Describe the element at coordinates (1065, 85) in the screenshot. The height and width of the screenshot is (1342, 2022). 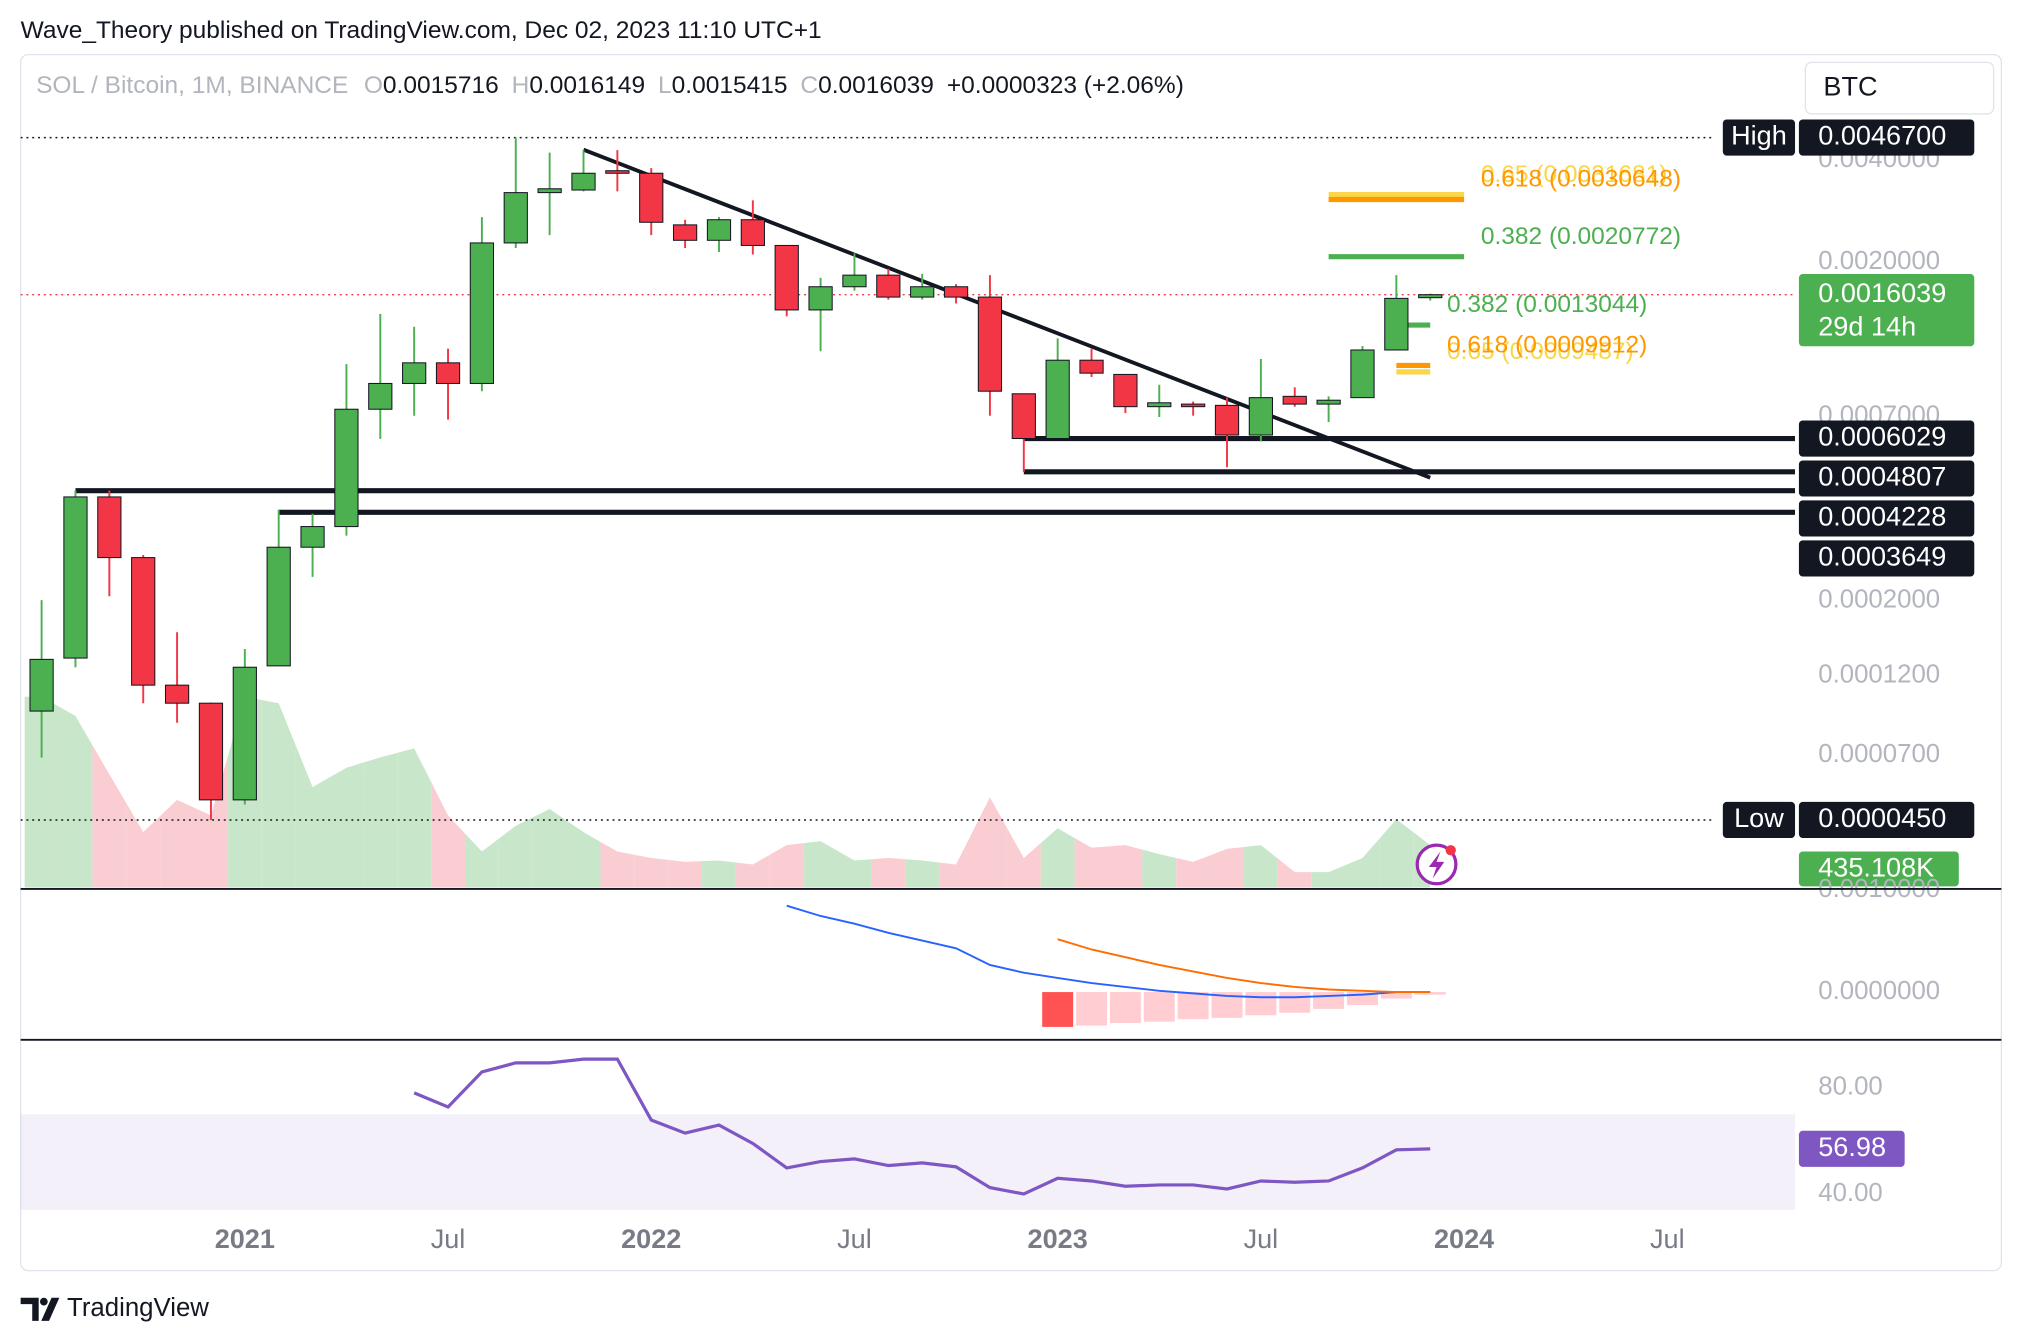
I see `change: +0.0000323 (+2.06%)` at that location.